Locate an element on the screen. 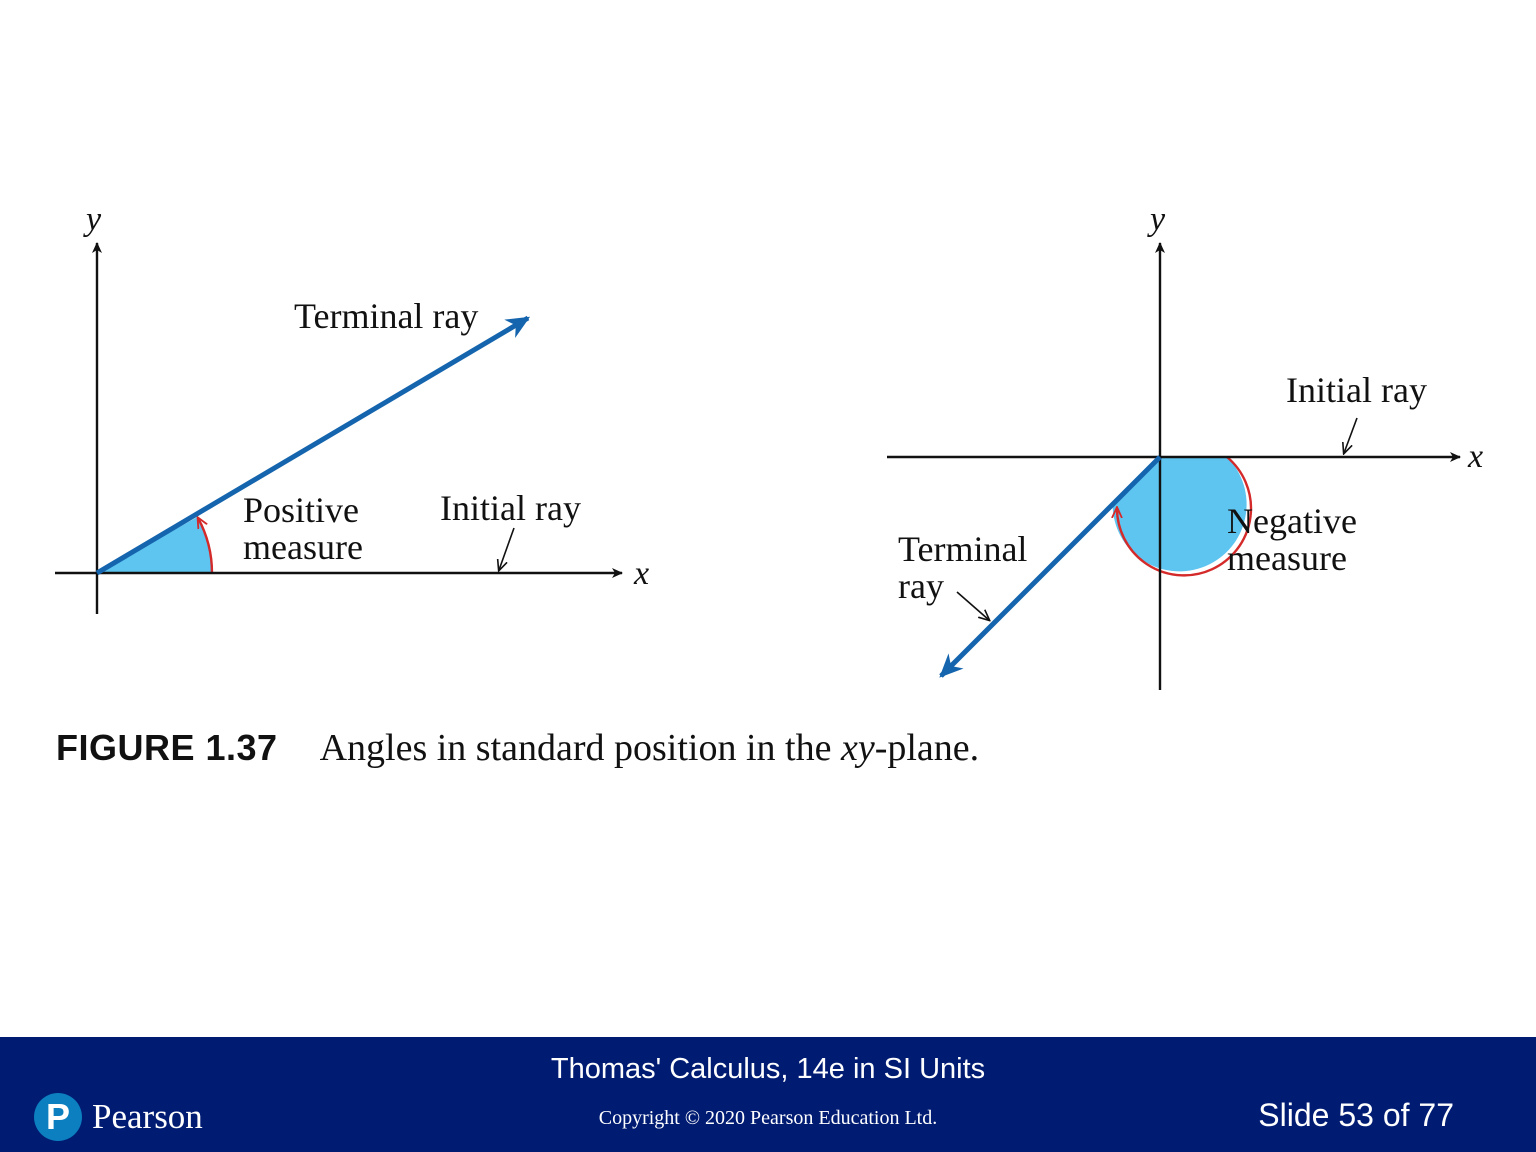 This screenshot has width=1536, height=1152. right-terminal-ray-pointer is located at coordinates (972, 605).